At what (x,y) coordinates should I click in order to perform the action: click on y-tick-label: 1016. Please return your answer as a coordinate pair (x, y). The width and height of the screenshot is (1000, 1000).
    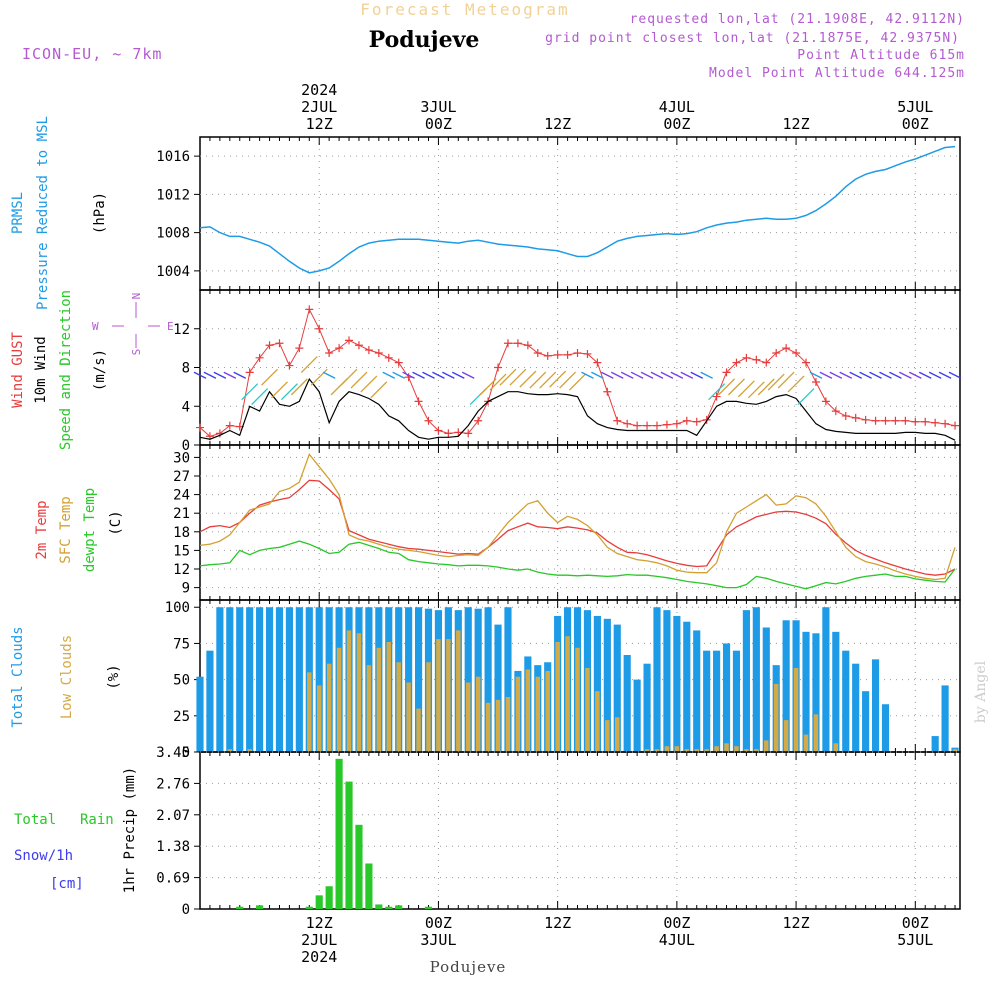
    Looking at the image, I should click on (173, 157).